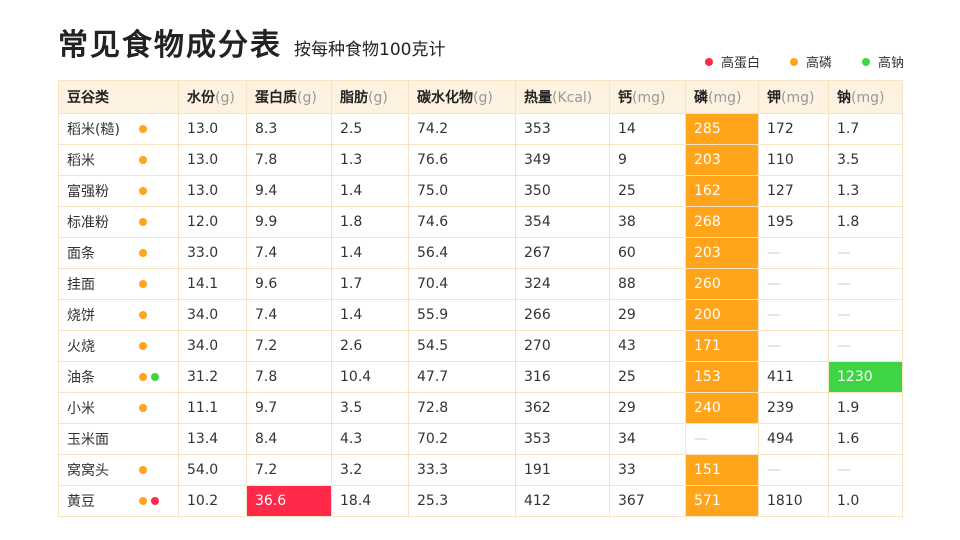 This screenshot has width=960, height=540. What do you see at coordinates (722, 129) in the screenshot?
I see `table-cell: 285` at bounding box center [722, 129].